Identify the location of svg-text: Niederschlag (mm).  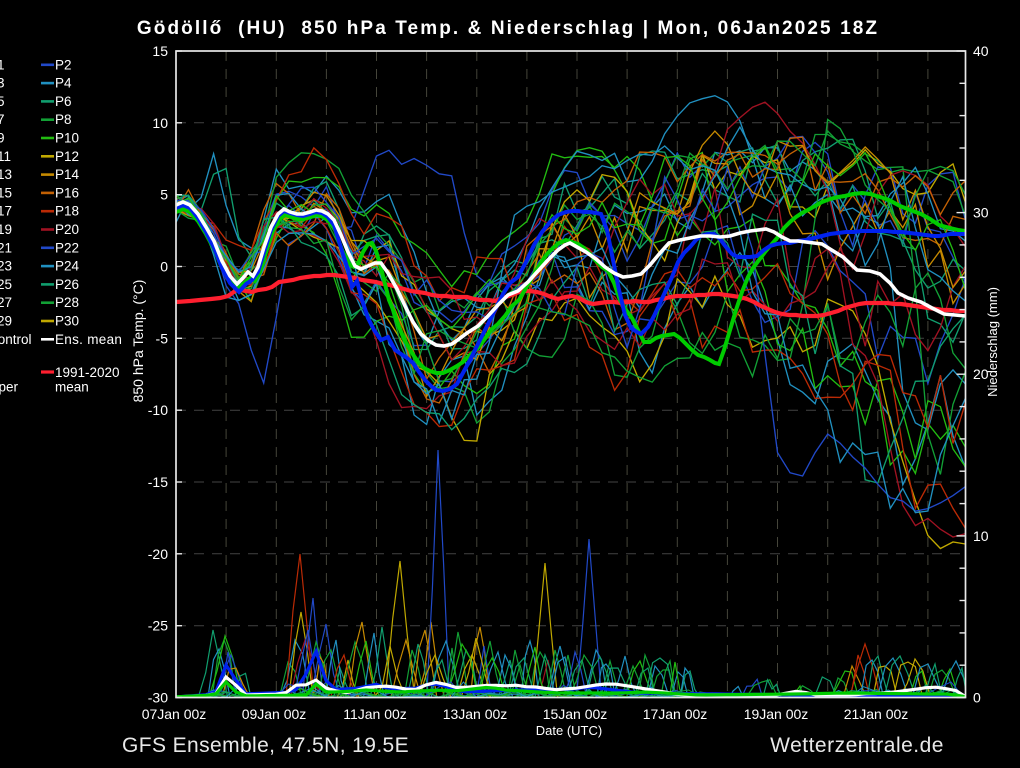
(992, 342).